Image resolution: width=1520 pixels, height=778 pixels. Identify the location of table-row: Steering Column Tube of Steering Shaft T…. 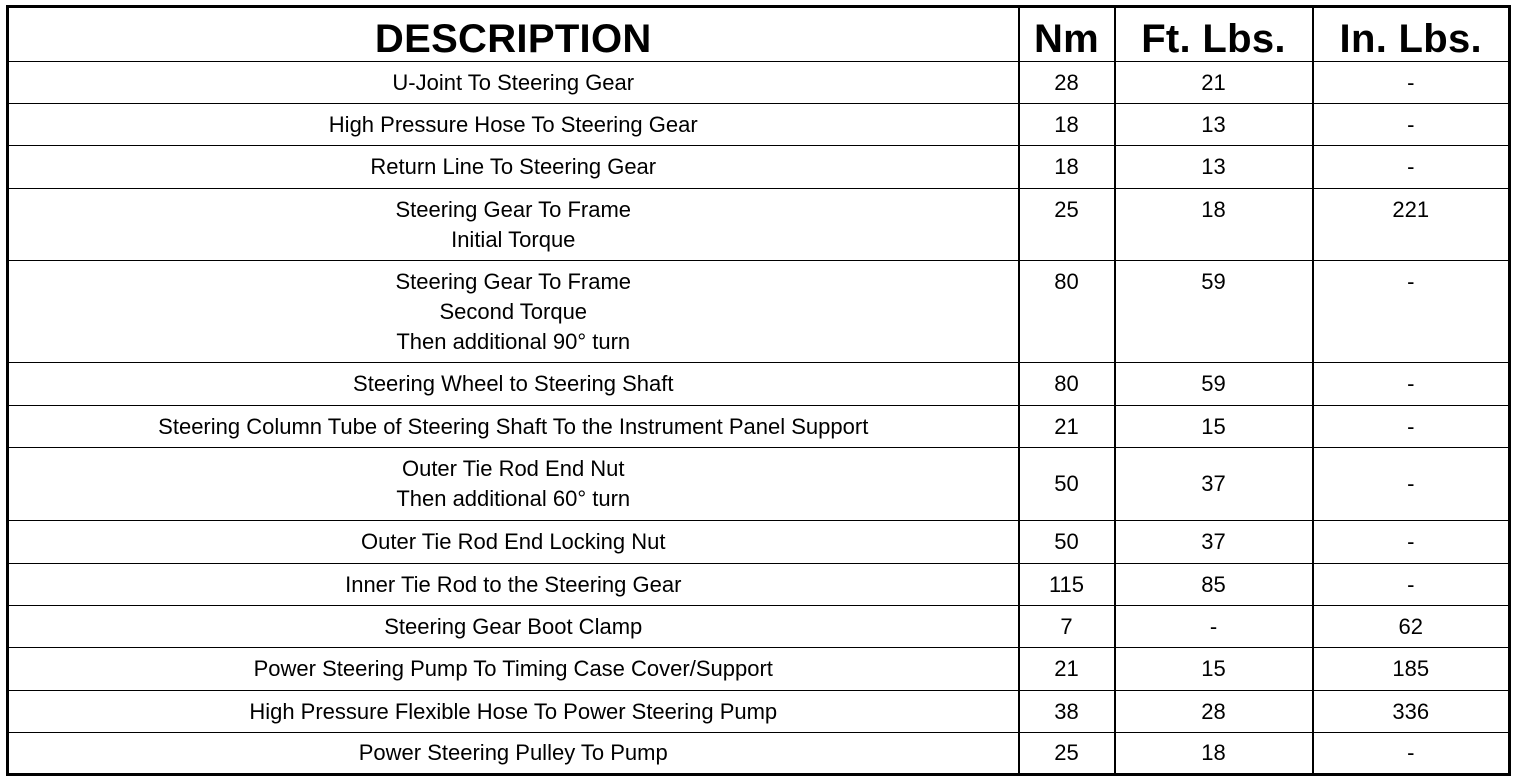
(759, 426).